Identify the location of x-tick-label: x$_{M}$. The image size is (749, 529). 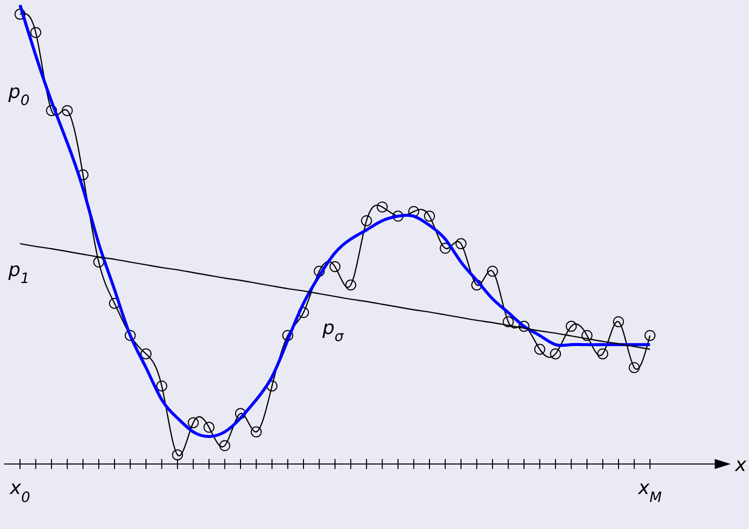
(649, 491).